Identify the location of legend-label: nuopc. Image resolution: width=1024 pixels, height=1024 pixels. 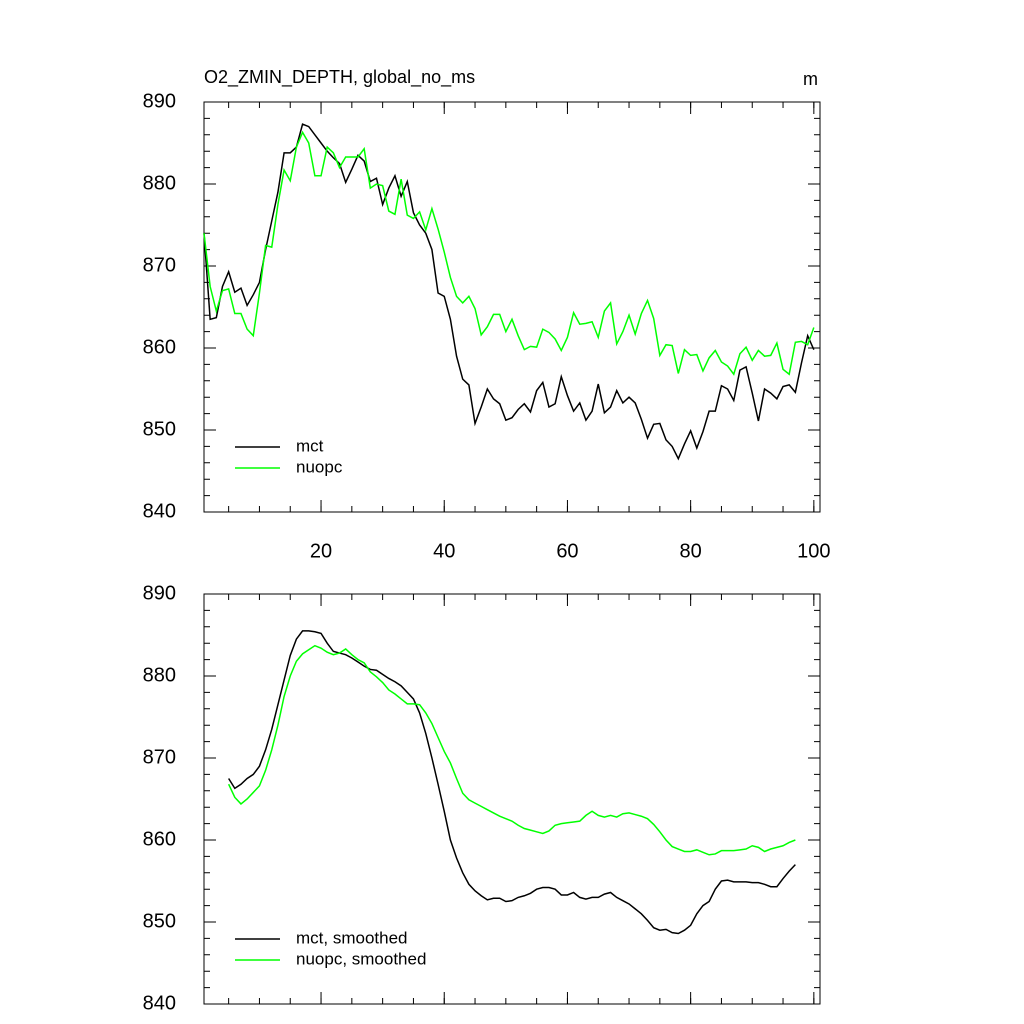
(319, 466).